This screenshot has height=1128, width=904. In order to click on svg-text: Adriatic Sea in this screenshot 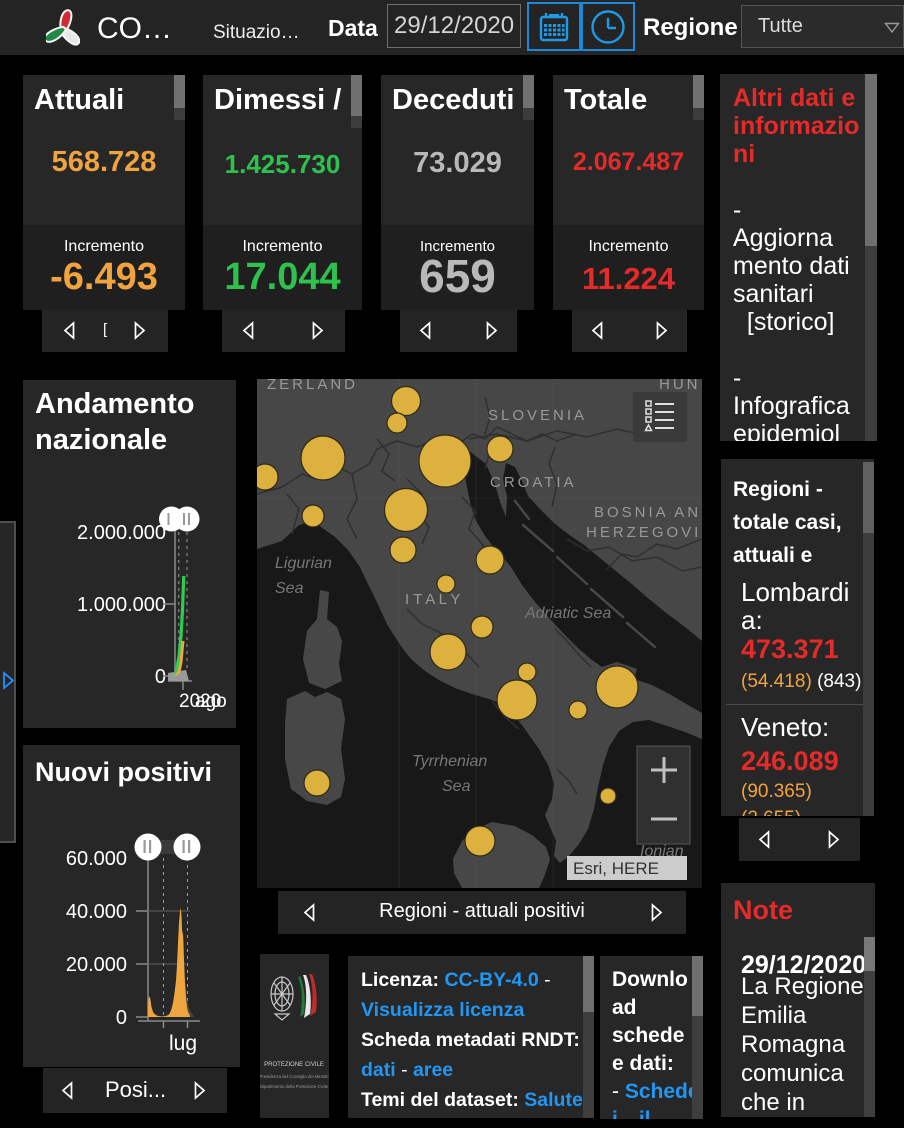, I will do `click(567, 613)`.